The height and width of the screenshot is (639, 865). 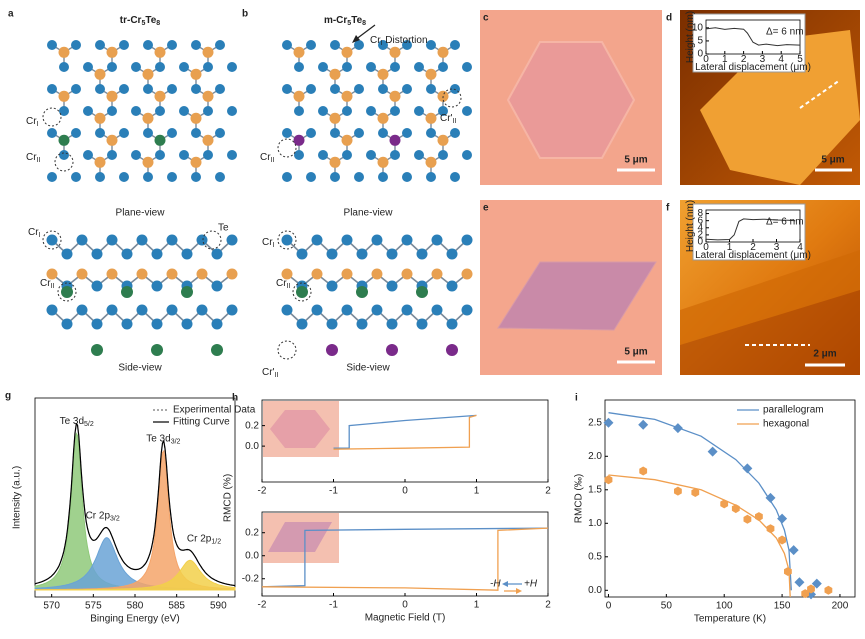 What do you see at coordinates (840, 606) in the screenshot?
I see `x-tick-label: 200` at bounding box center [840, 606].